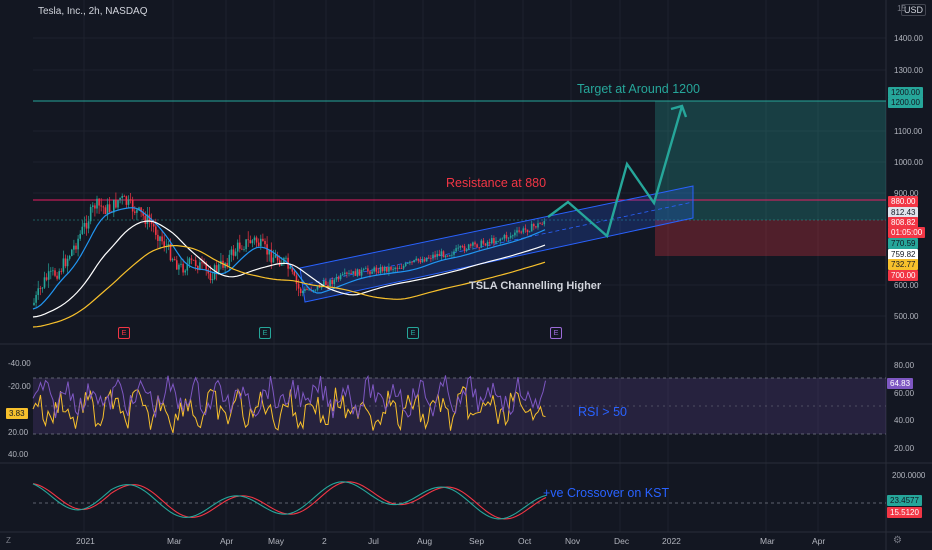 Image resolution: width=932 pixels, height=550 pixels. I want to click on price-axis-label: 1300.00, so click(908, 70).